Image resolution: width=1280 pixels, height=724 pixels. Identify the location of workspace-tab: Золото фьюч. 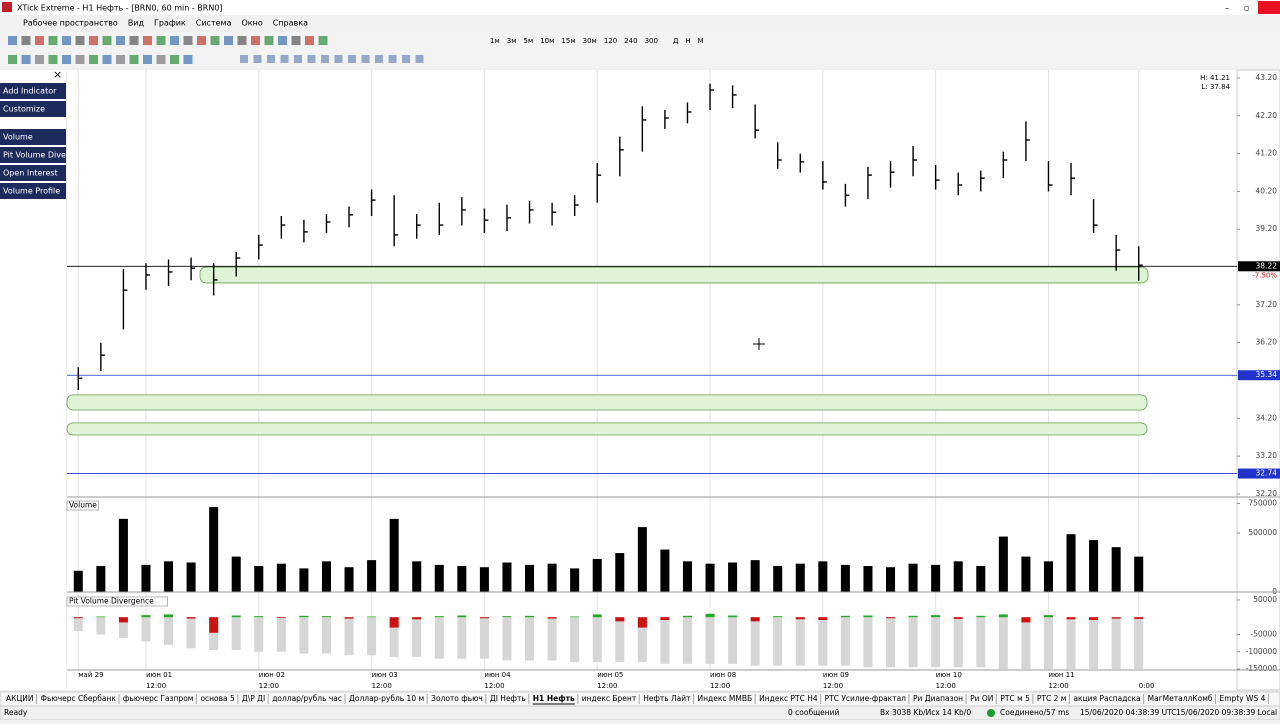
(457, 698).